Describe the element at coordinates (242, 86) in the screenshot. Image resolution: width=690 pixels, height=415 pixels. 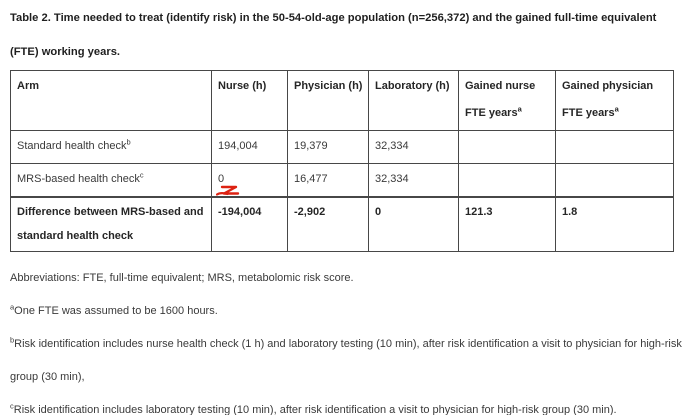
I see `header-label: Nurse (h)` at that location.